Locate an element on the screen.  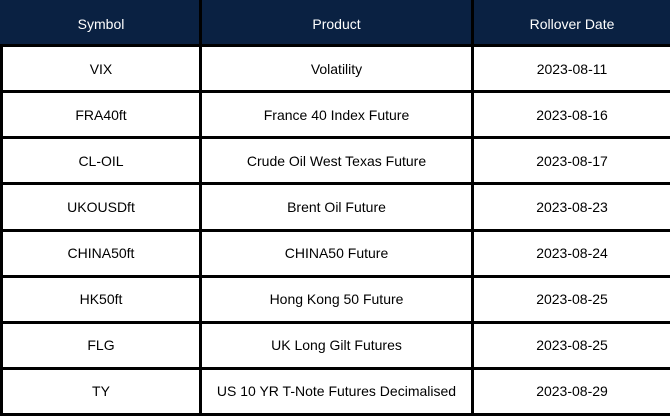
rollover-date-cell: 2023-08-29 is located at coordinates (570, 391).